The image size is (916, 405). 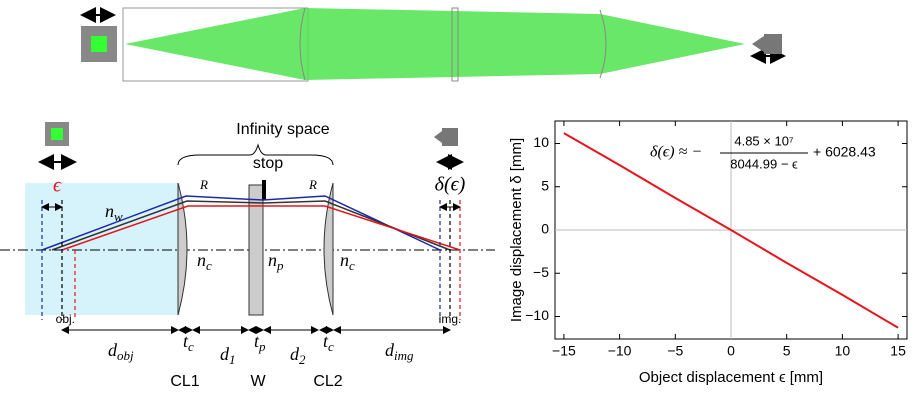 What do you see at coordinates (787, 351) in the screenshot?
I see `x-tick-label: 5` at bounding box center [787, 351].